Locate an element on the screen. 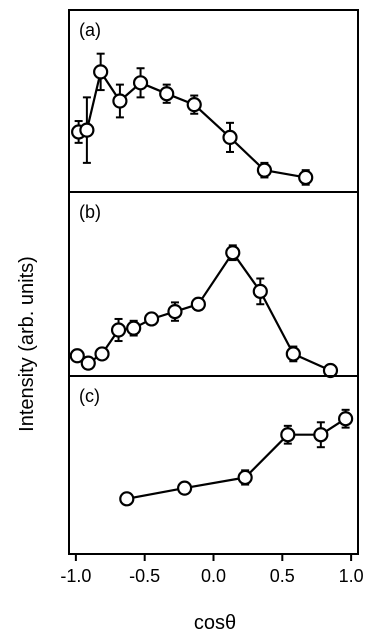 This screenshot has width=367, height=637. panel-label: (a) is located at coordinates (90, 30).